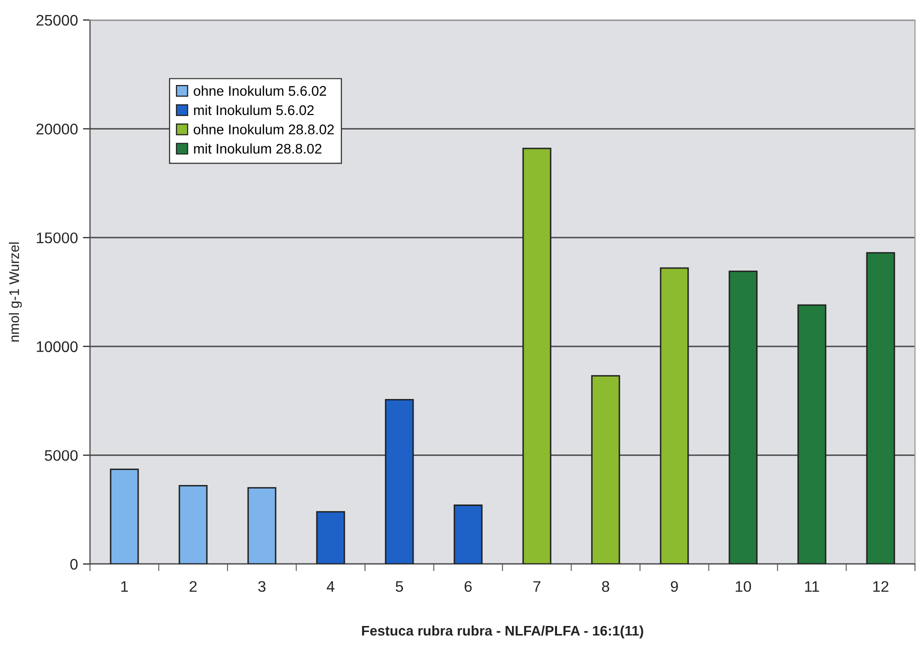 The width and height of the screenshot is (922, 651). Describe the element at coordinates (880, 586) in the screenshot. I see `x-tick-label: 12` at that location.